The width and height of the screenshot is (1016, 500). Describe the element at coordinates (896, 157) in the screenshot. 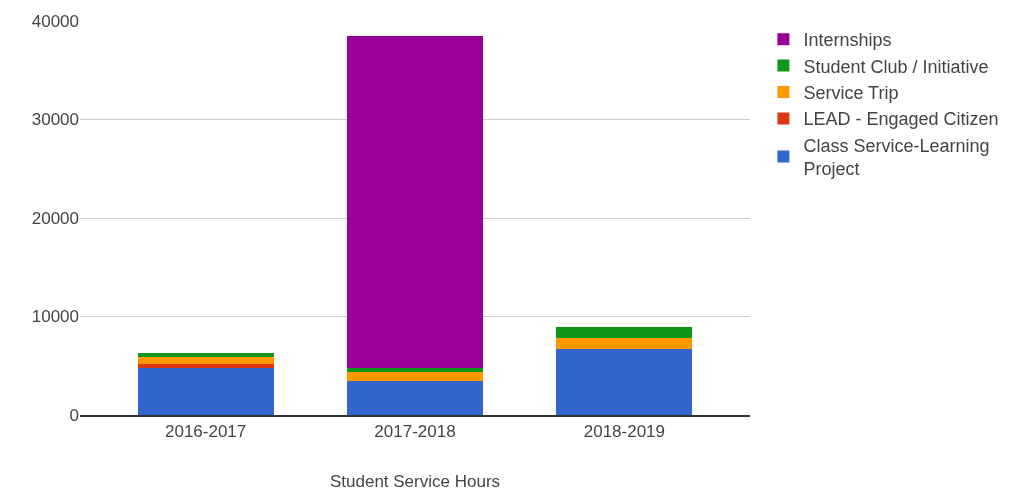

I see `legend-label: Class Service-Learning Project` at that location.